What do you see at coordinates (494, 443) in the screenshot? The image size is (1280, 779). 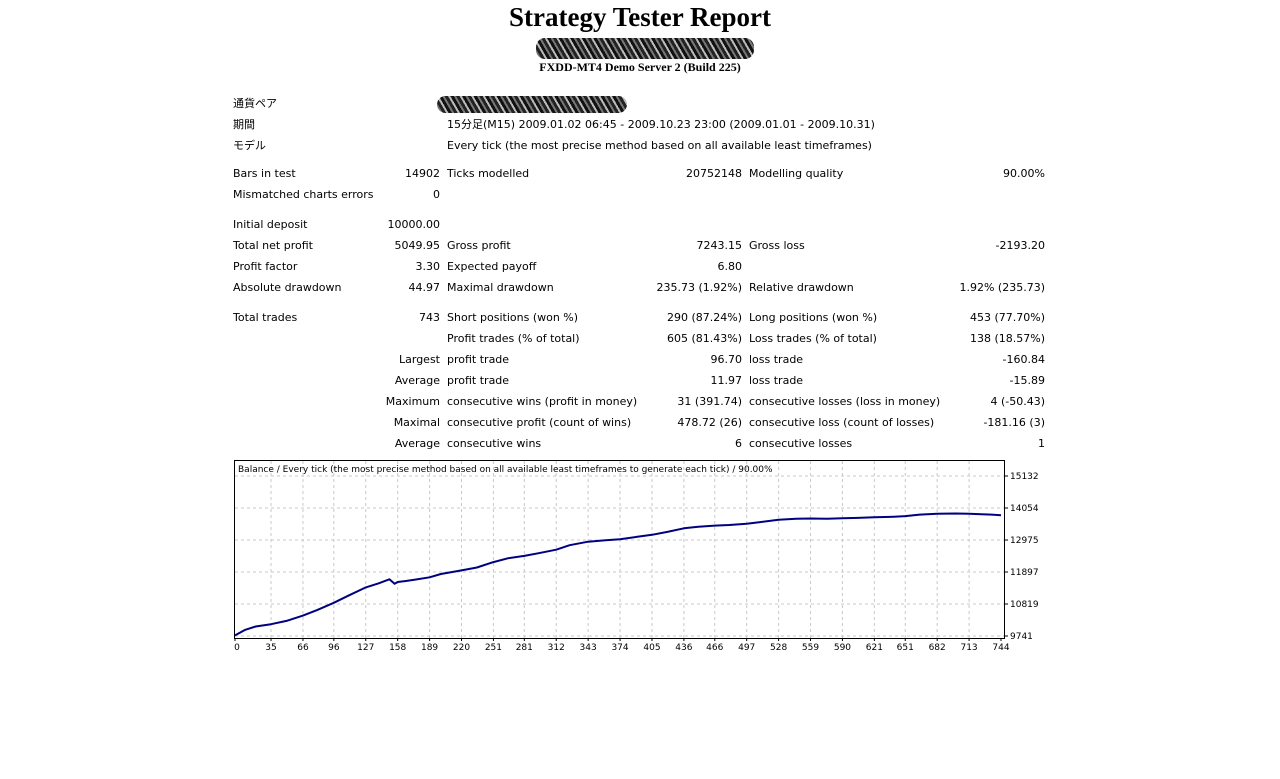 I see `avg-consecutive-wins-label: consecutive wins` at bounding box center [494, 443].